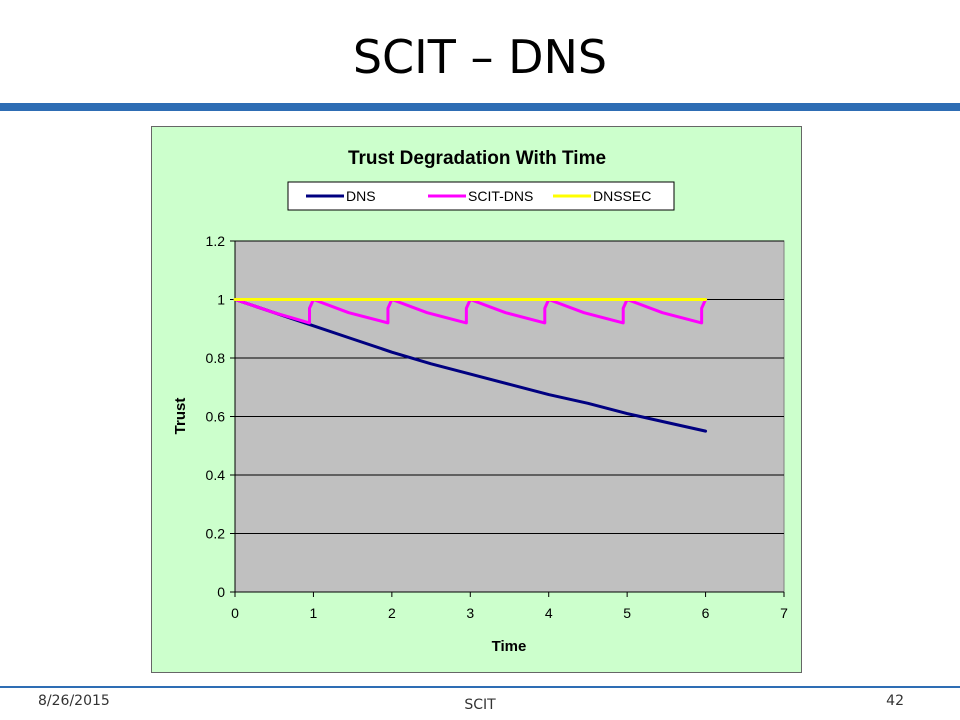  Describe the element at coordinates (314, 613) in the screenshot. I see `x-tick-label: 1` at that location.